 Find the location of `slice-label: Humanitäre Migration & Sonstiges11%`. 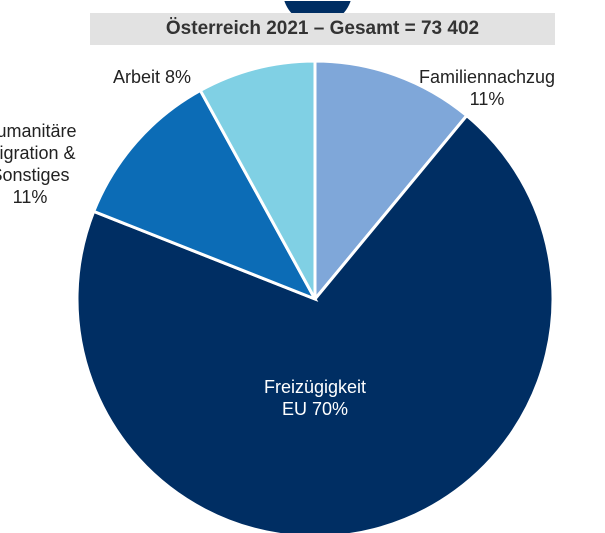

slice-label: Humanitäre Migration & Sonstiges11% is located at coordinates (45, 164).